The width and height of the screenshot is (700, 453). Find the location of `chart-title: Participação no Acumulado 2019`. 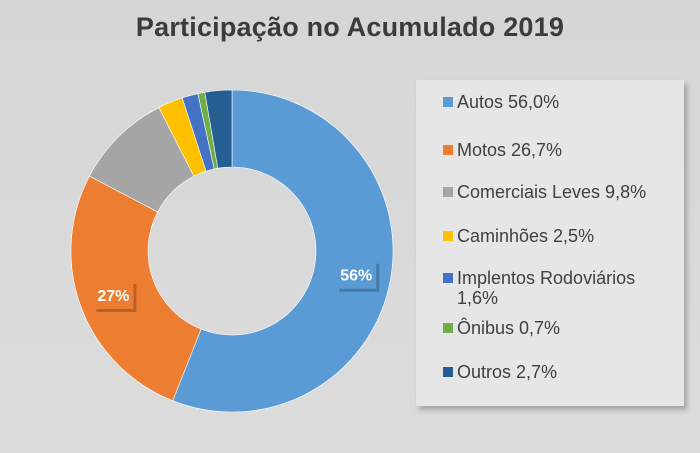

chart-title: Participação no Acumulado 2019 is located at coordinates (350, 27).